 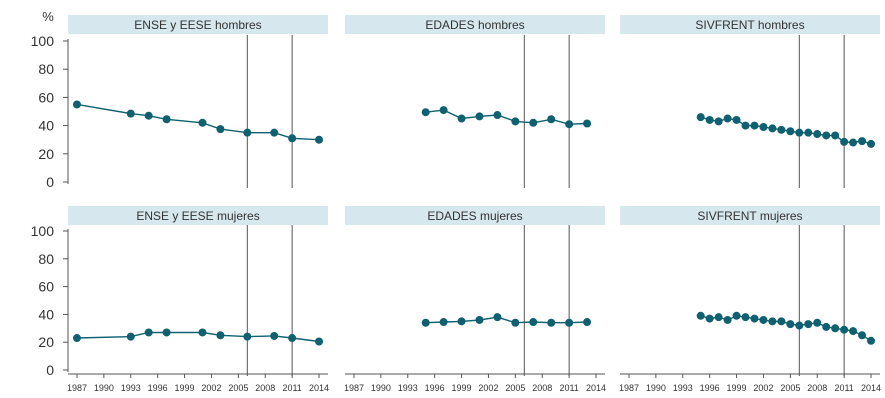 I want to click on panel-title: SIVFRENT mujeres, so click(x=749, y=216).